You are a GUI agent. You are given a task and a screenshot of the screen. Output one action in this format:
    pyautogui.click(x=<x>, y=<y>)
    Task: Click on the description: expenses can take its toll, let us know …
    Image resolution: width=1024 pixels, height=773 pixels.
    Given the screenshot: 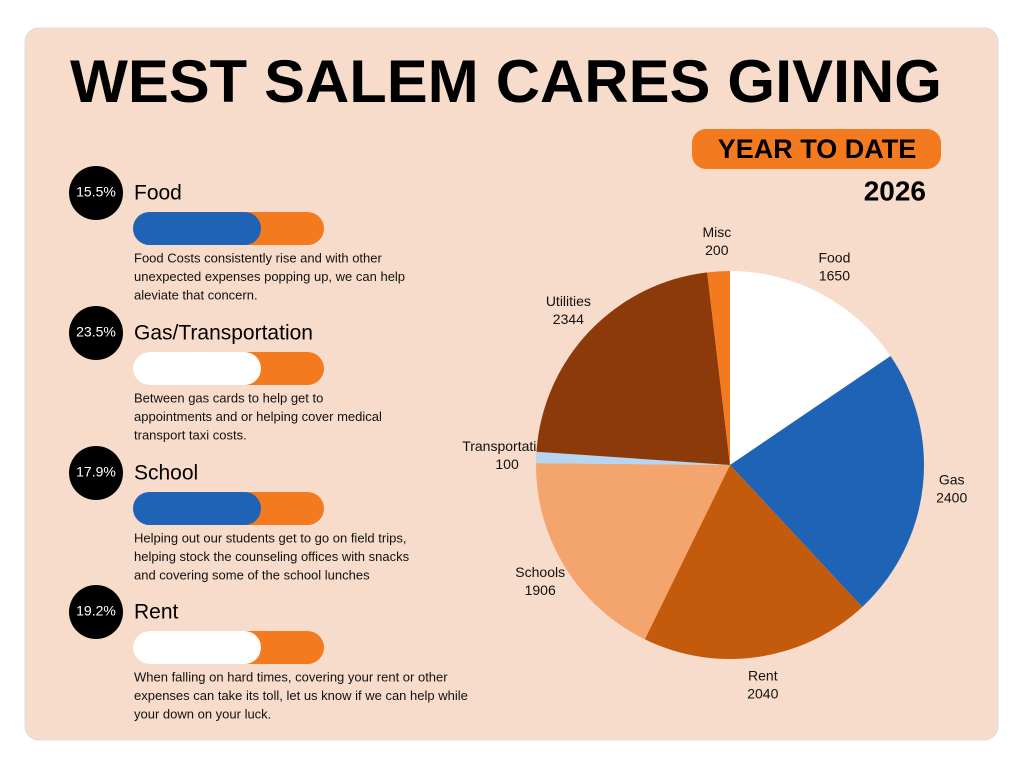 What is the action you would take?
    pyautogui.click(x=301, y=695)
    